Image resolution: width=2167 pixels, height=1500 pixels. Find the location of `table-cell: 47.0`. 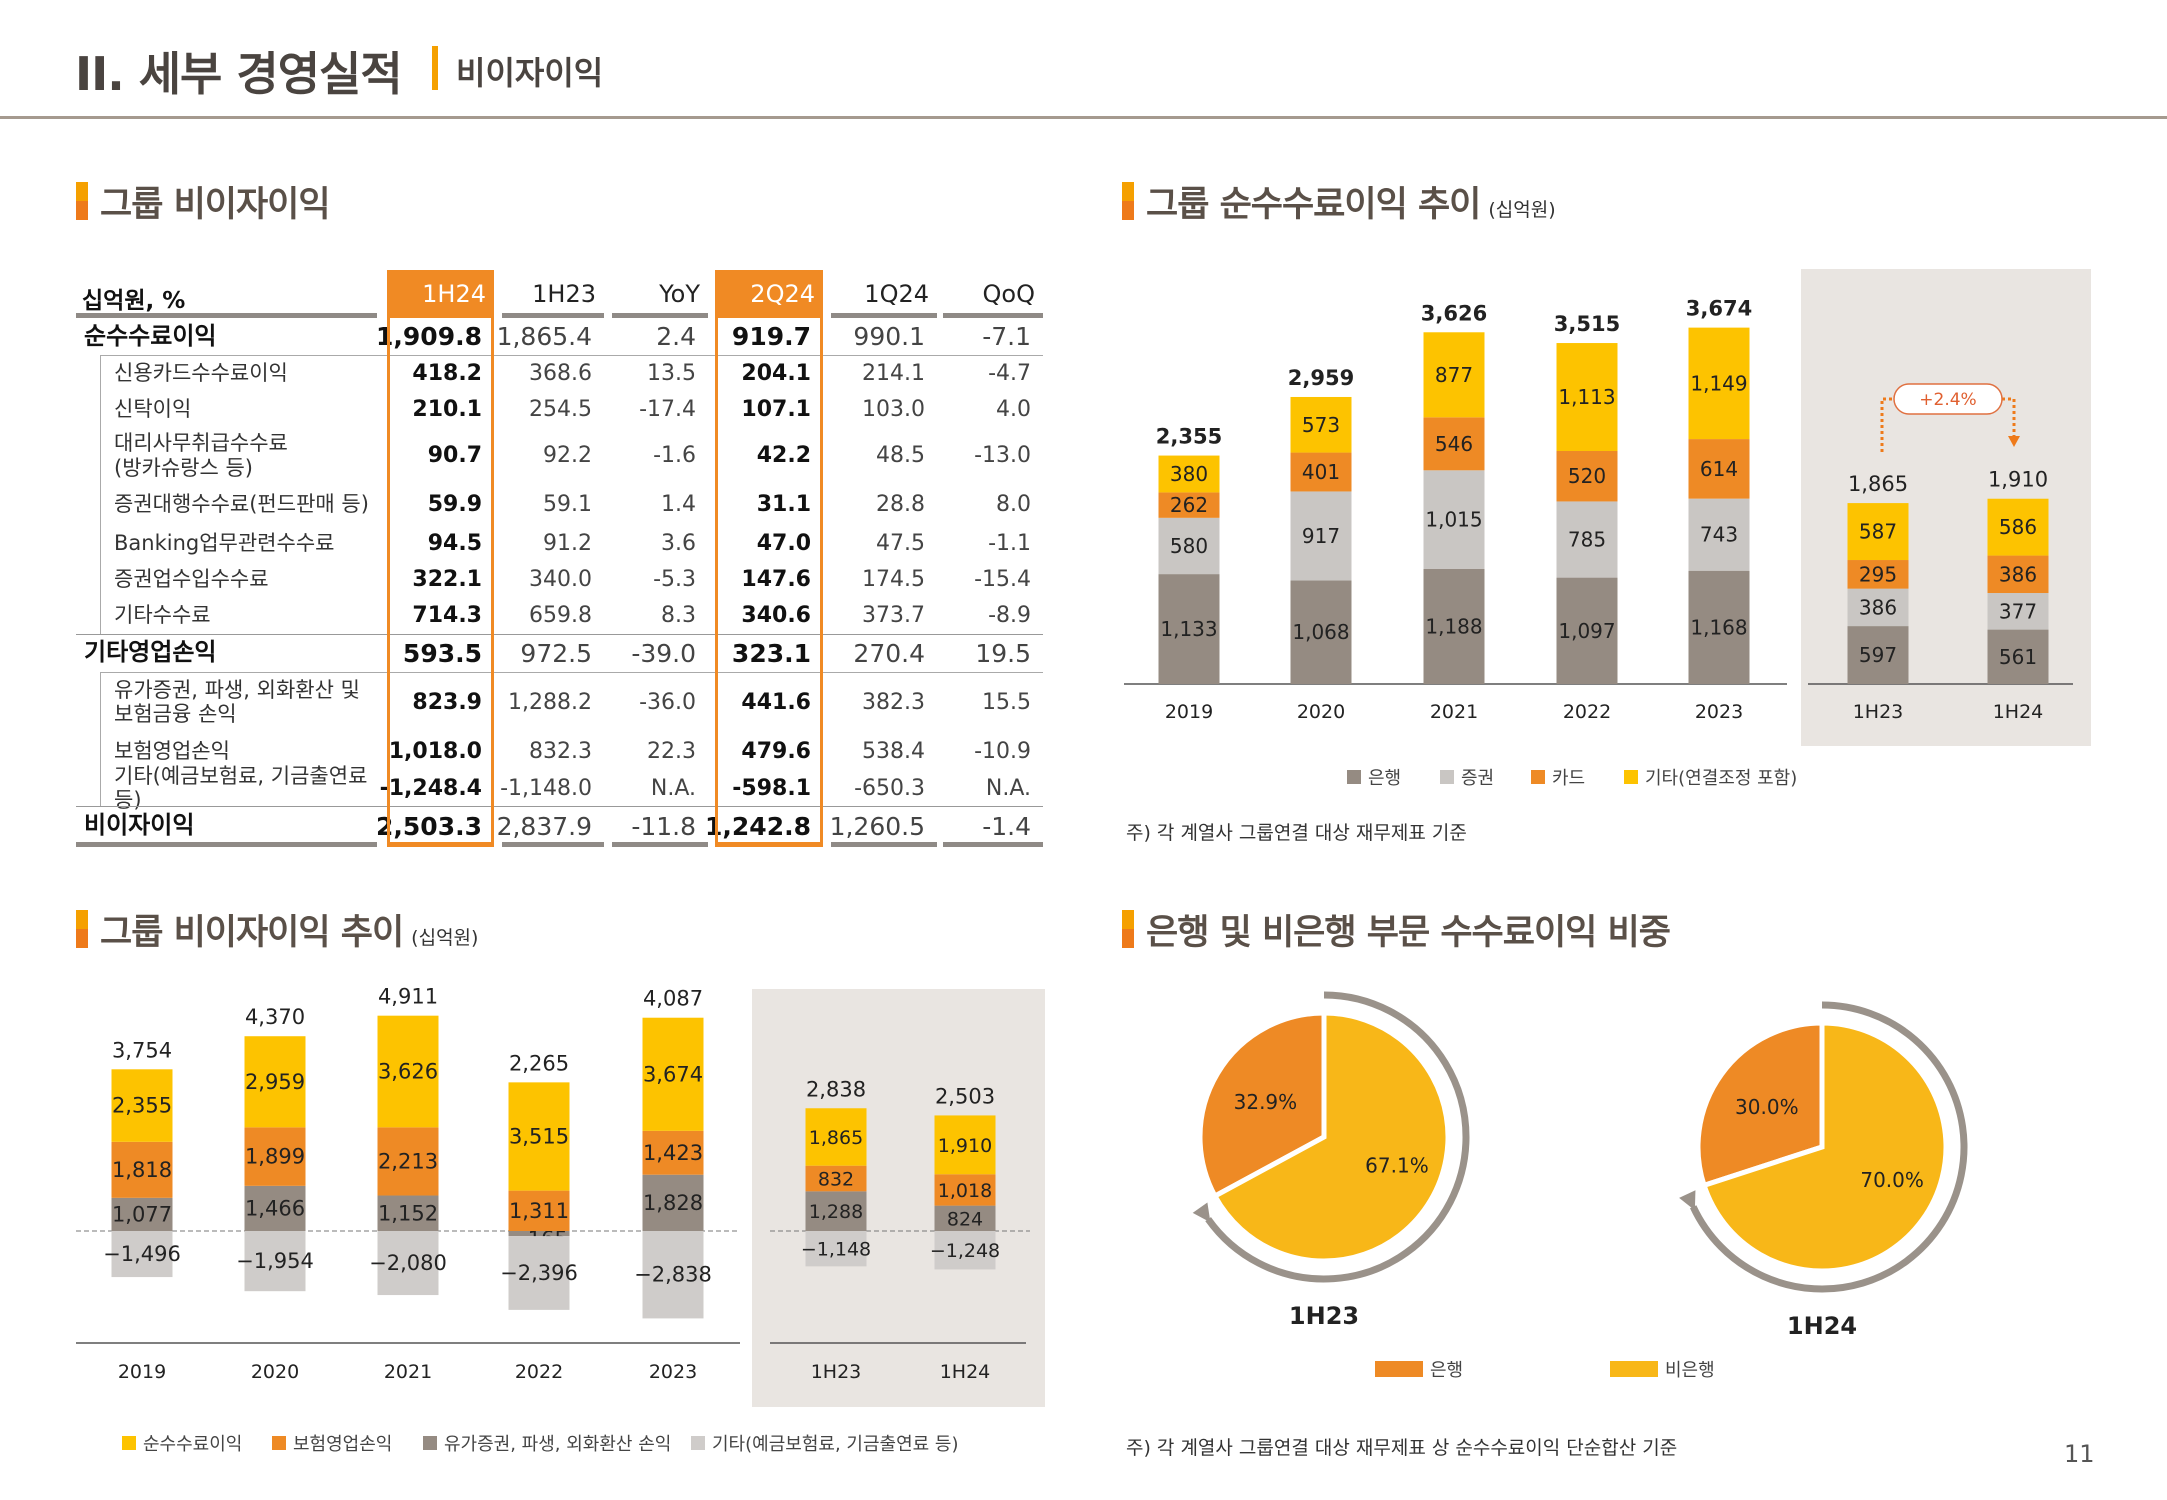

table-cell: 47.0 is located at coordinates (783, 543).